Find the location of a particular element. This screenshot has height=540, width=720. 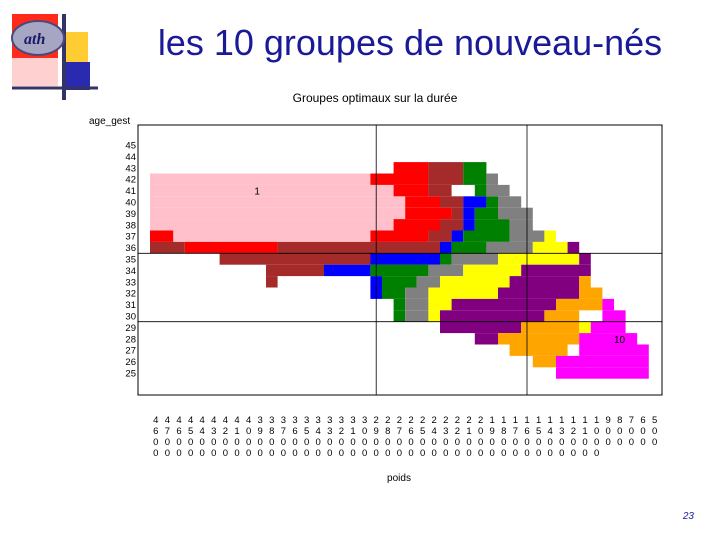

y-tick-label: 41 is located at coordinates (130, 191).